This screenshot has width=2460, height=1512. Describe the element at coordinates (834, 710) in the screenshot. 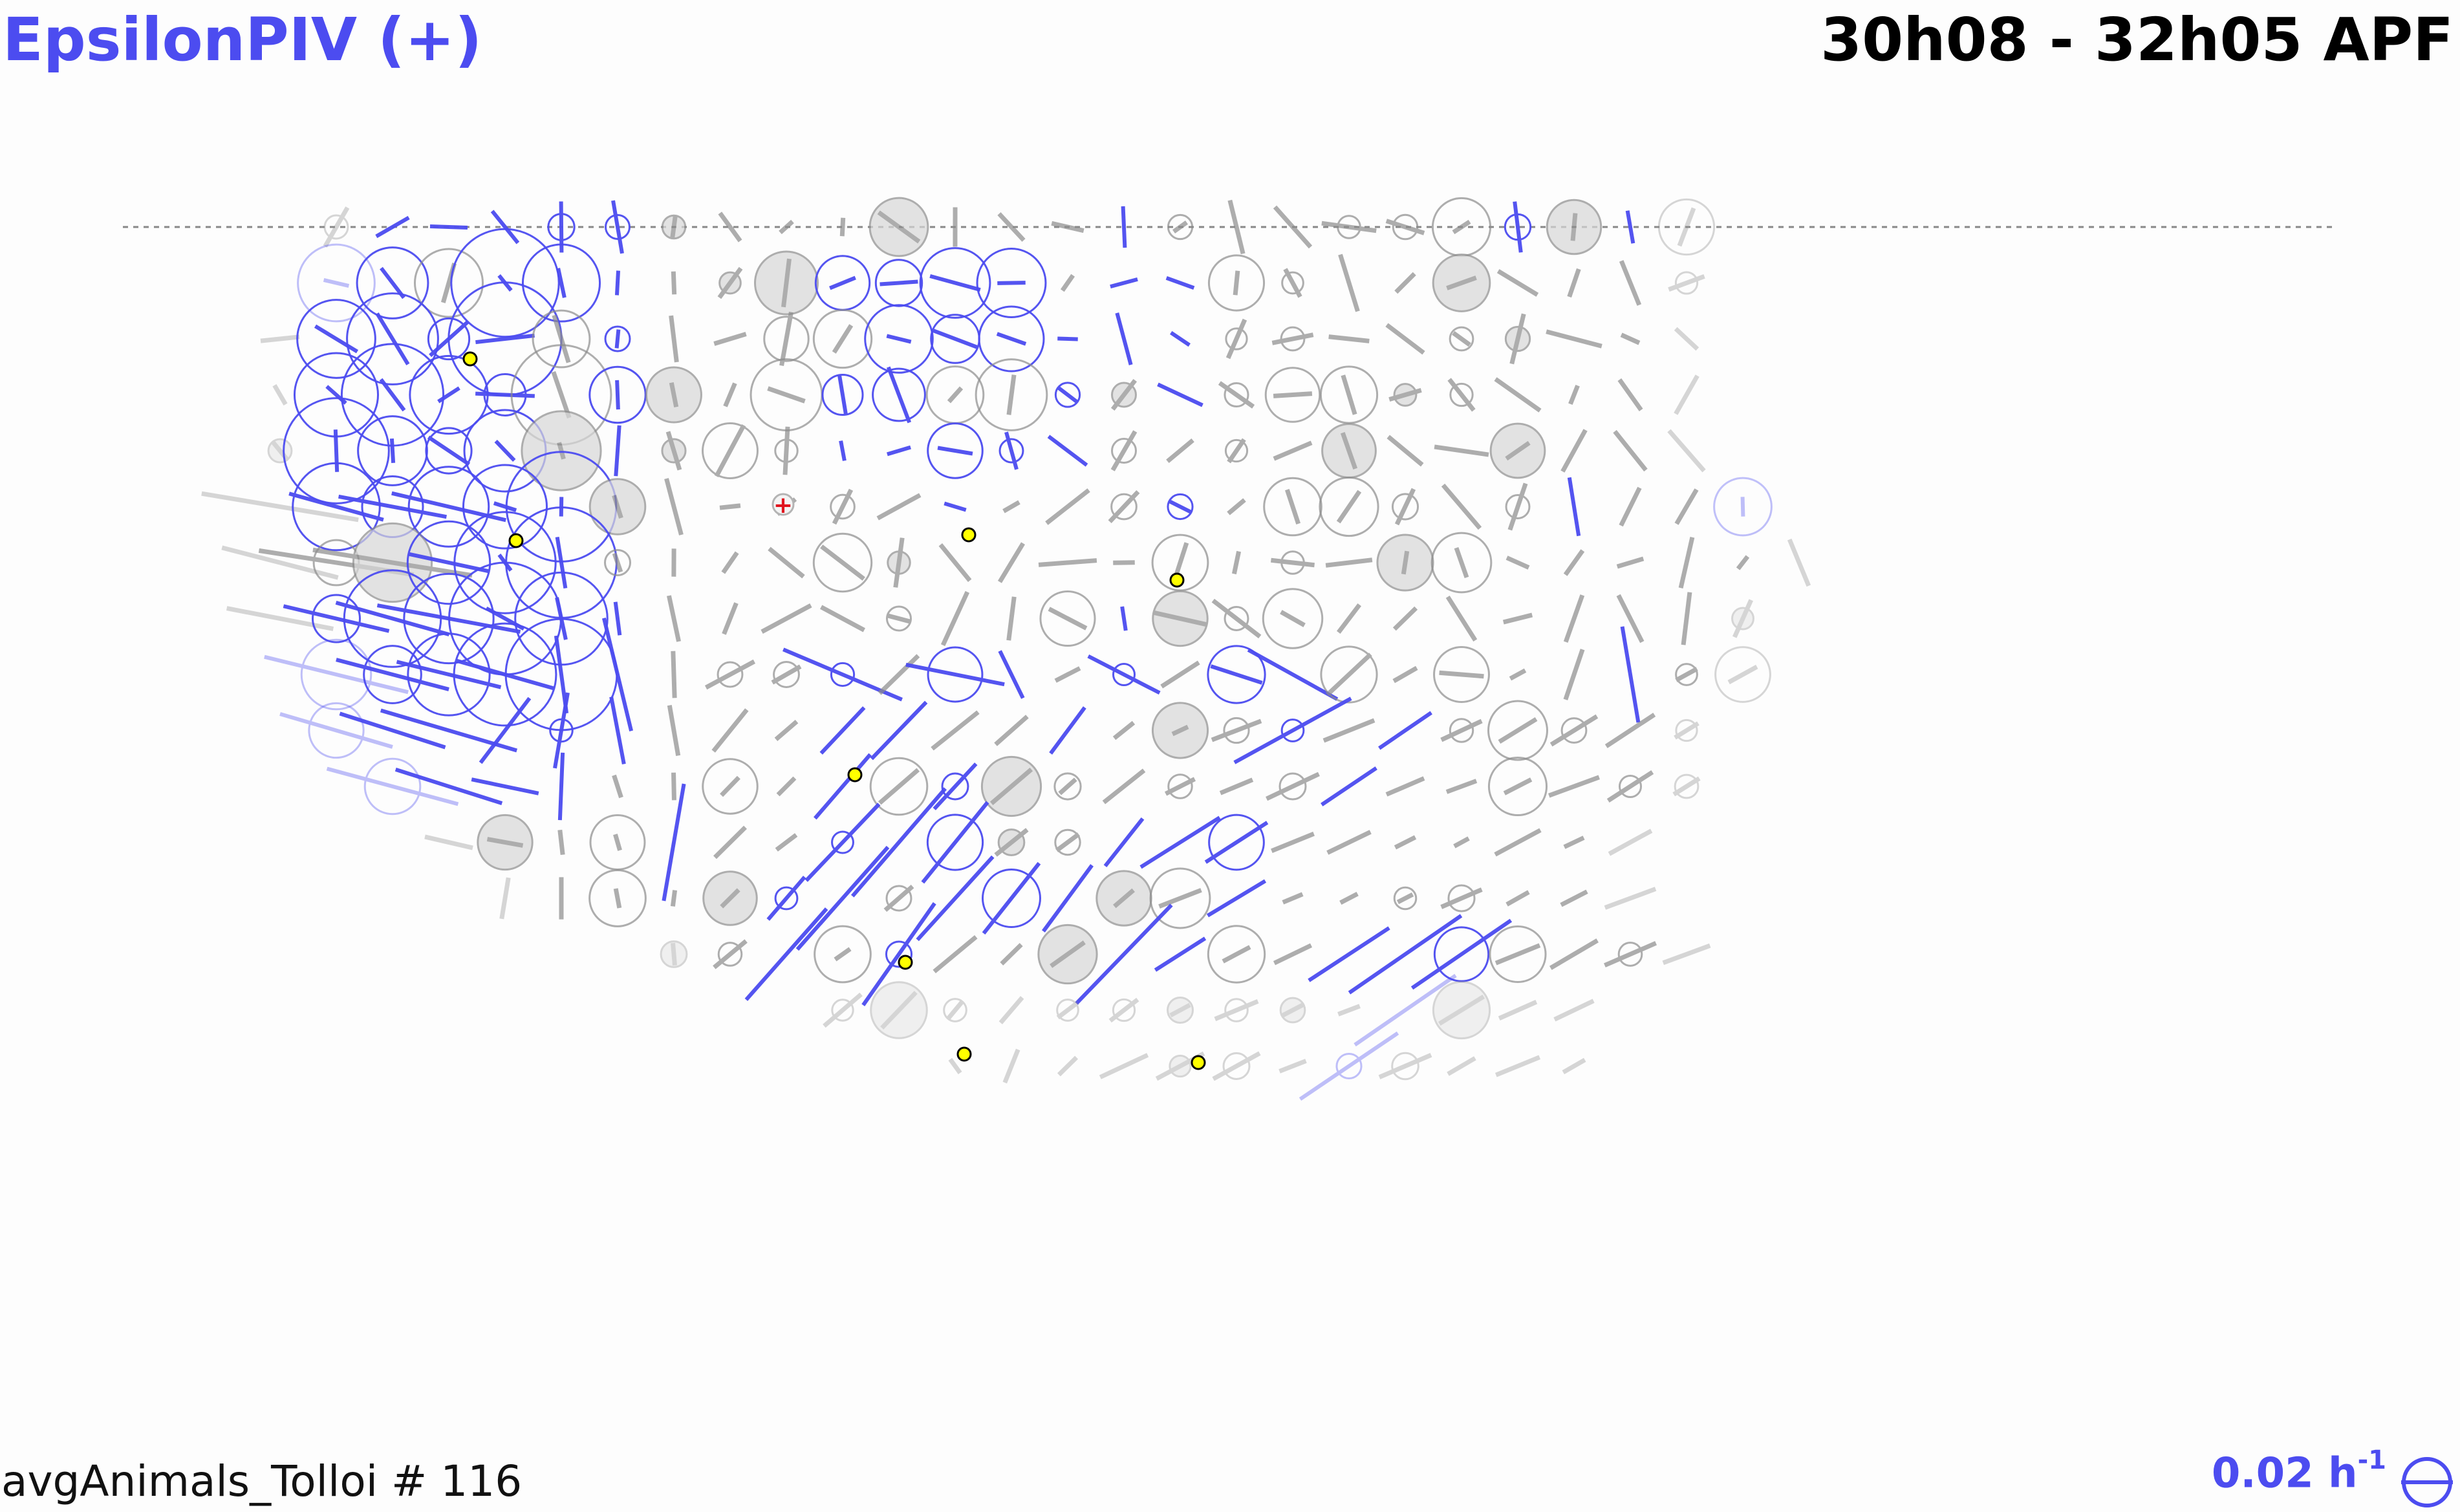

I see `landmark-layer` at that location.